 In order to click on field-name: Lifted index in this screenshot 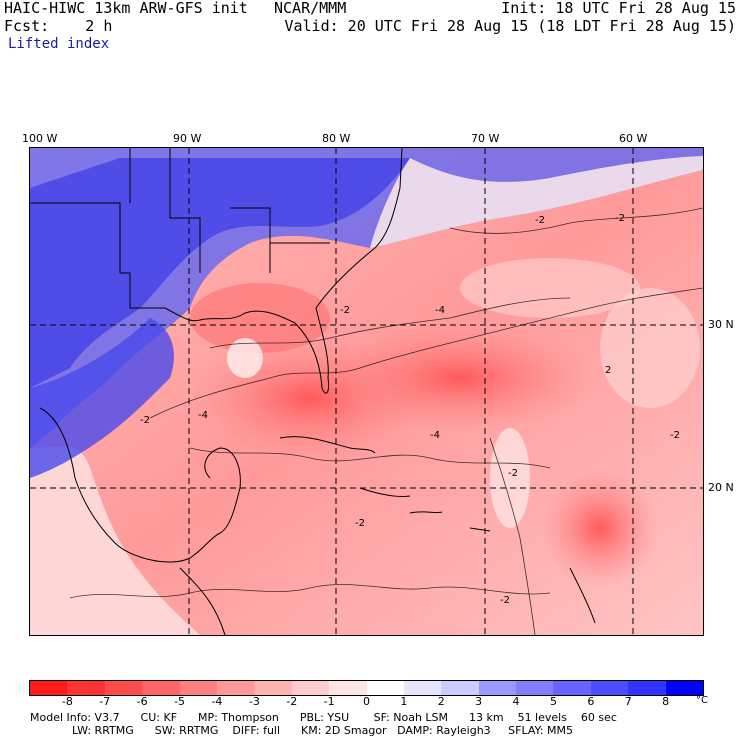, I will do `click(59, 44)`.